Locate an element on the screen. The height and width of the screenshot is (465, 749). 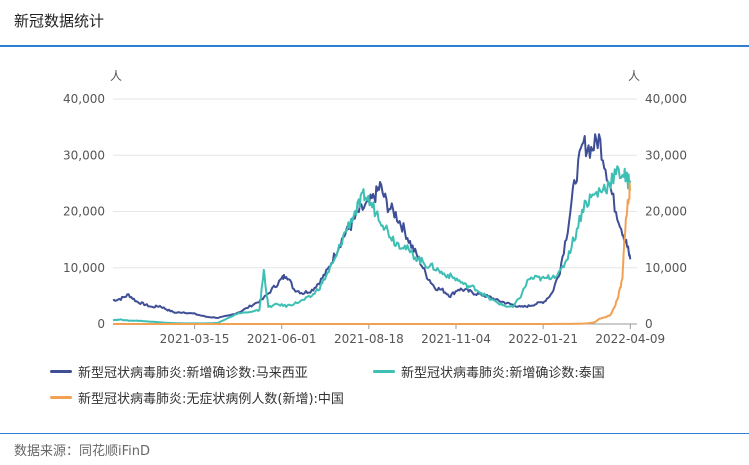
title-divider is located at coordinates (374, 46).